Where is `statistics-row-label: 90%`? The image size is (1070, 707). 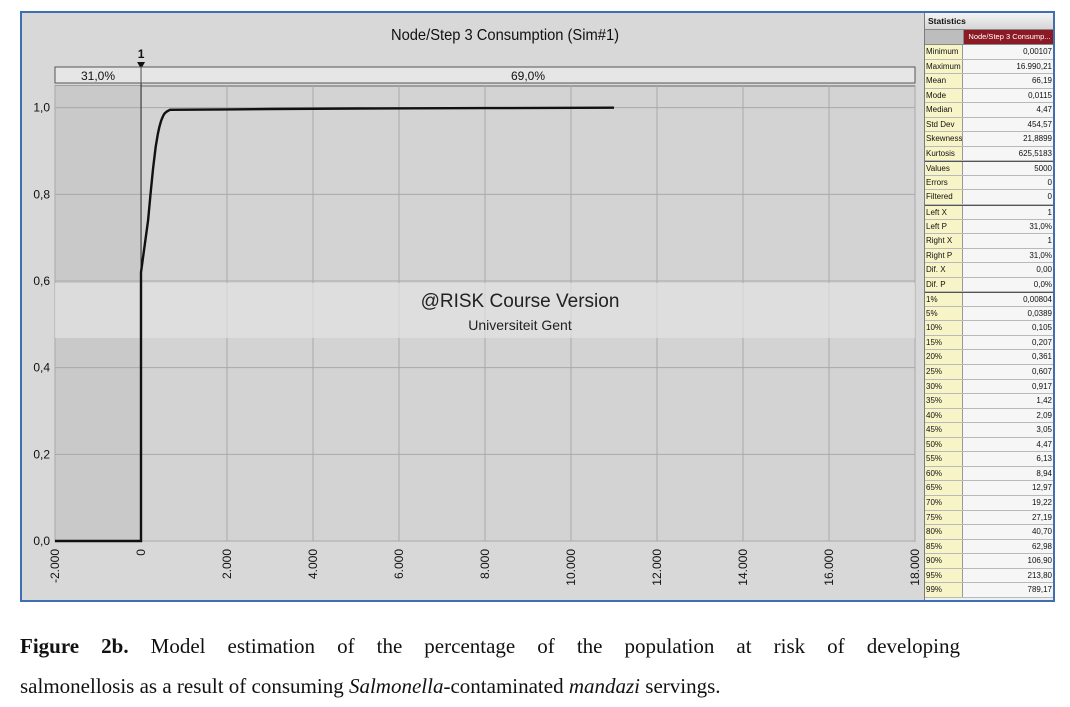 statistics-row-label: 90% is located at coordinates (944, 561).